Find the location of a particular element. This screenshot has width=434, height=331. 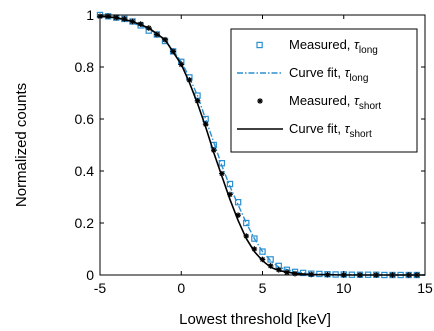

y-tick-label: 0.4 is located at coordinates (85, 171).